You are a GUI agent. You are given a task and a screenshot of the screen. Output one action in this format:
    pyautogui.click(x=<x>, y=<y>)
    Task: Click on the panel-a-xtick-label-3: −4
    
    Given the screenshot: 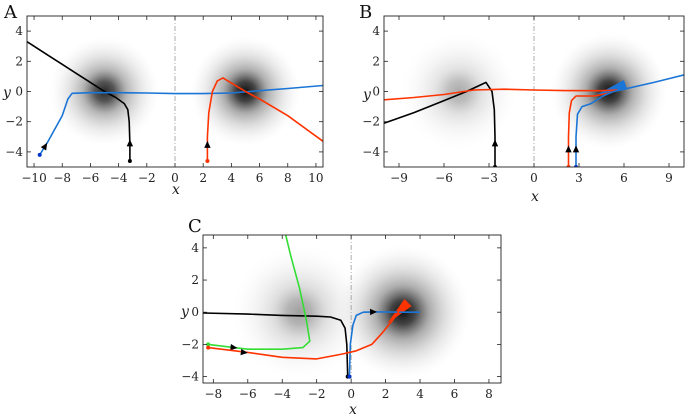 What is the action you would take?
    pyautogui.click(x=119, y=178)
    